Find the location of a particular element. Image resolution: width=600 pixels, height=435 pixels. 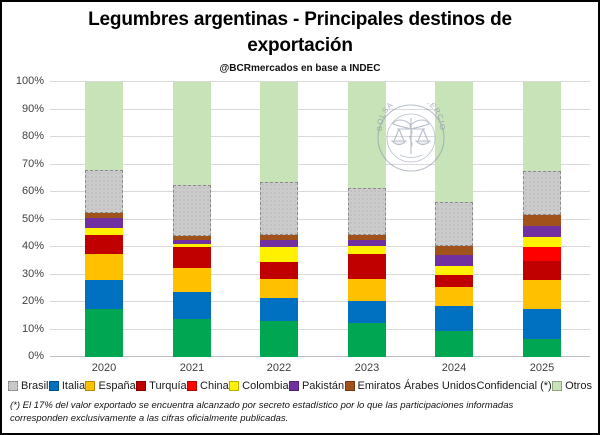

bar-segment-colombia-2020 is located at coordinates (104, 231).